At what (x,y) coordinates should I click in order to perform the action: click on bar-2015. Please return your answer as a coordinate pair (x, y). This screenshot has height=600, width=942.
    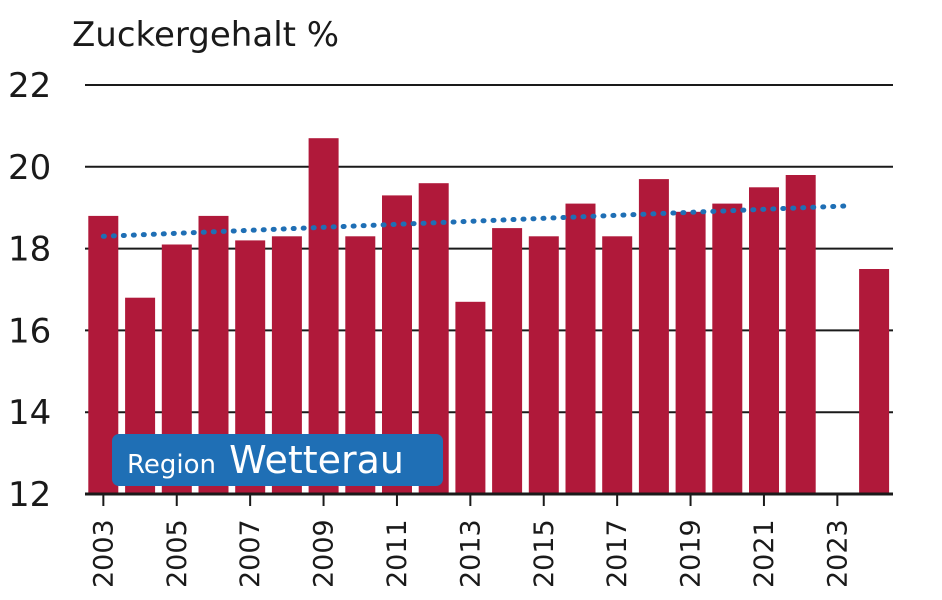
    Looking at the image, I should click on (543, 365).